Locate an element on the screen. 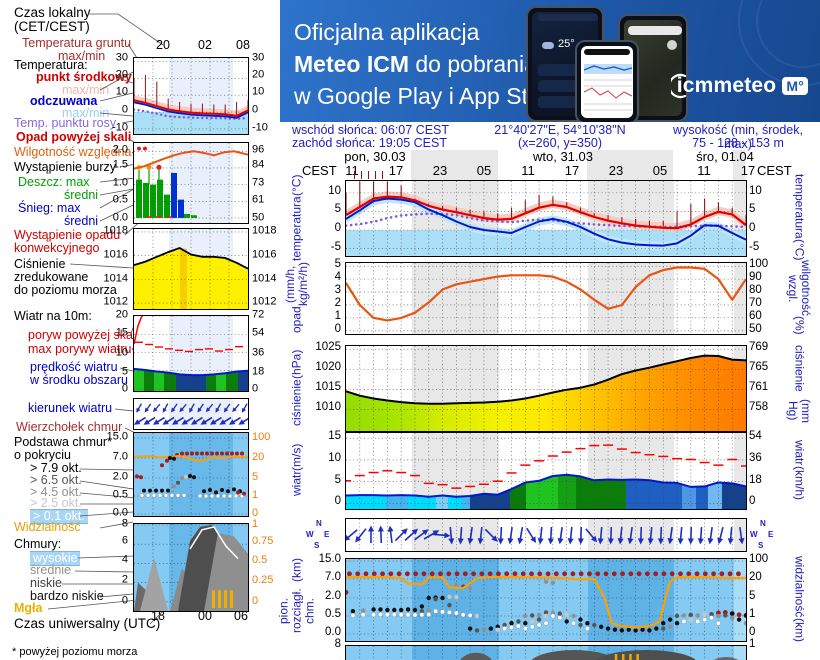 Image resolution: width=820 pixels, height=660 pixels. legend-item-opad-konw-1: Wystąpienie opadu is located at coordinates (67, 235).